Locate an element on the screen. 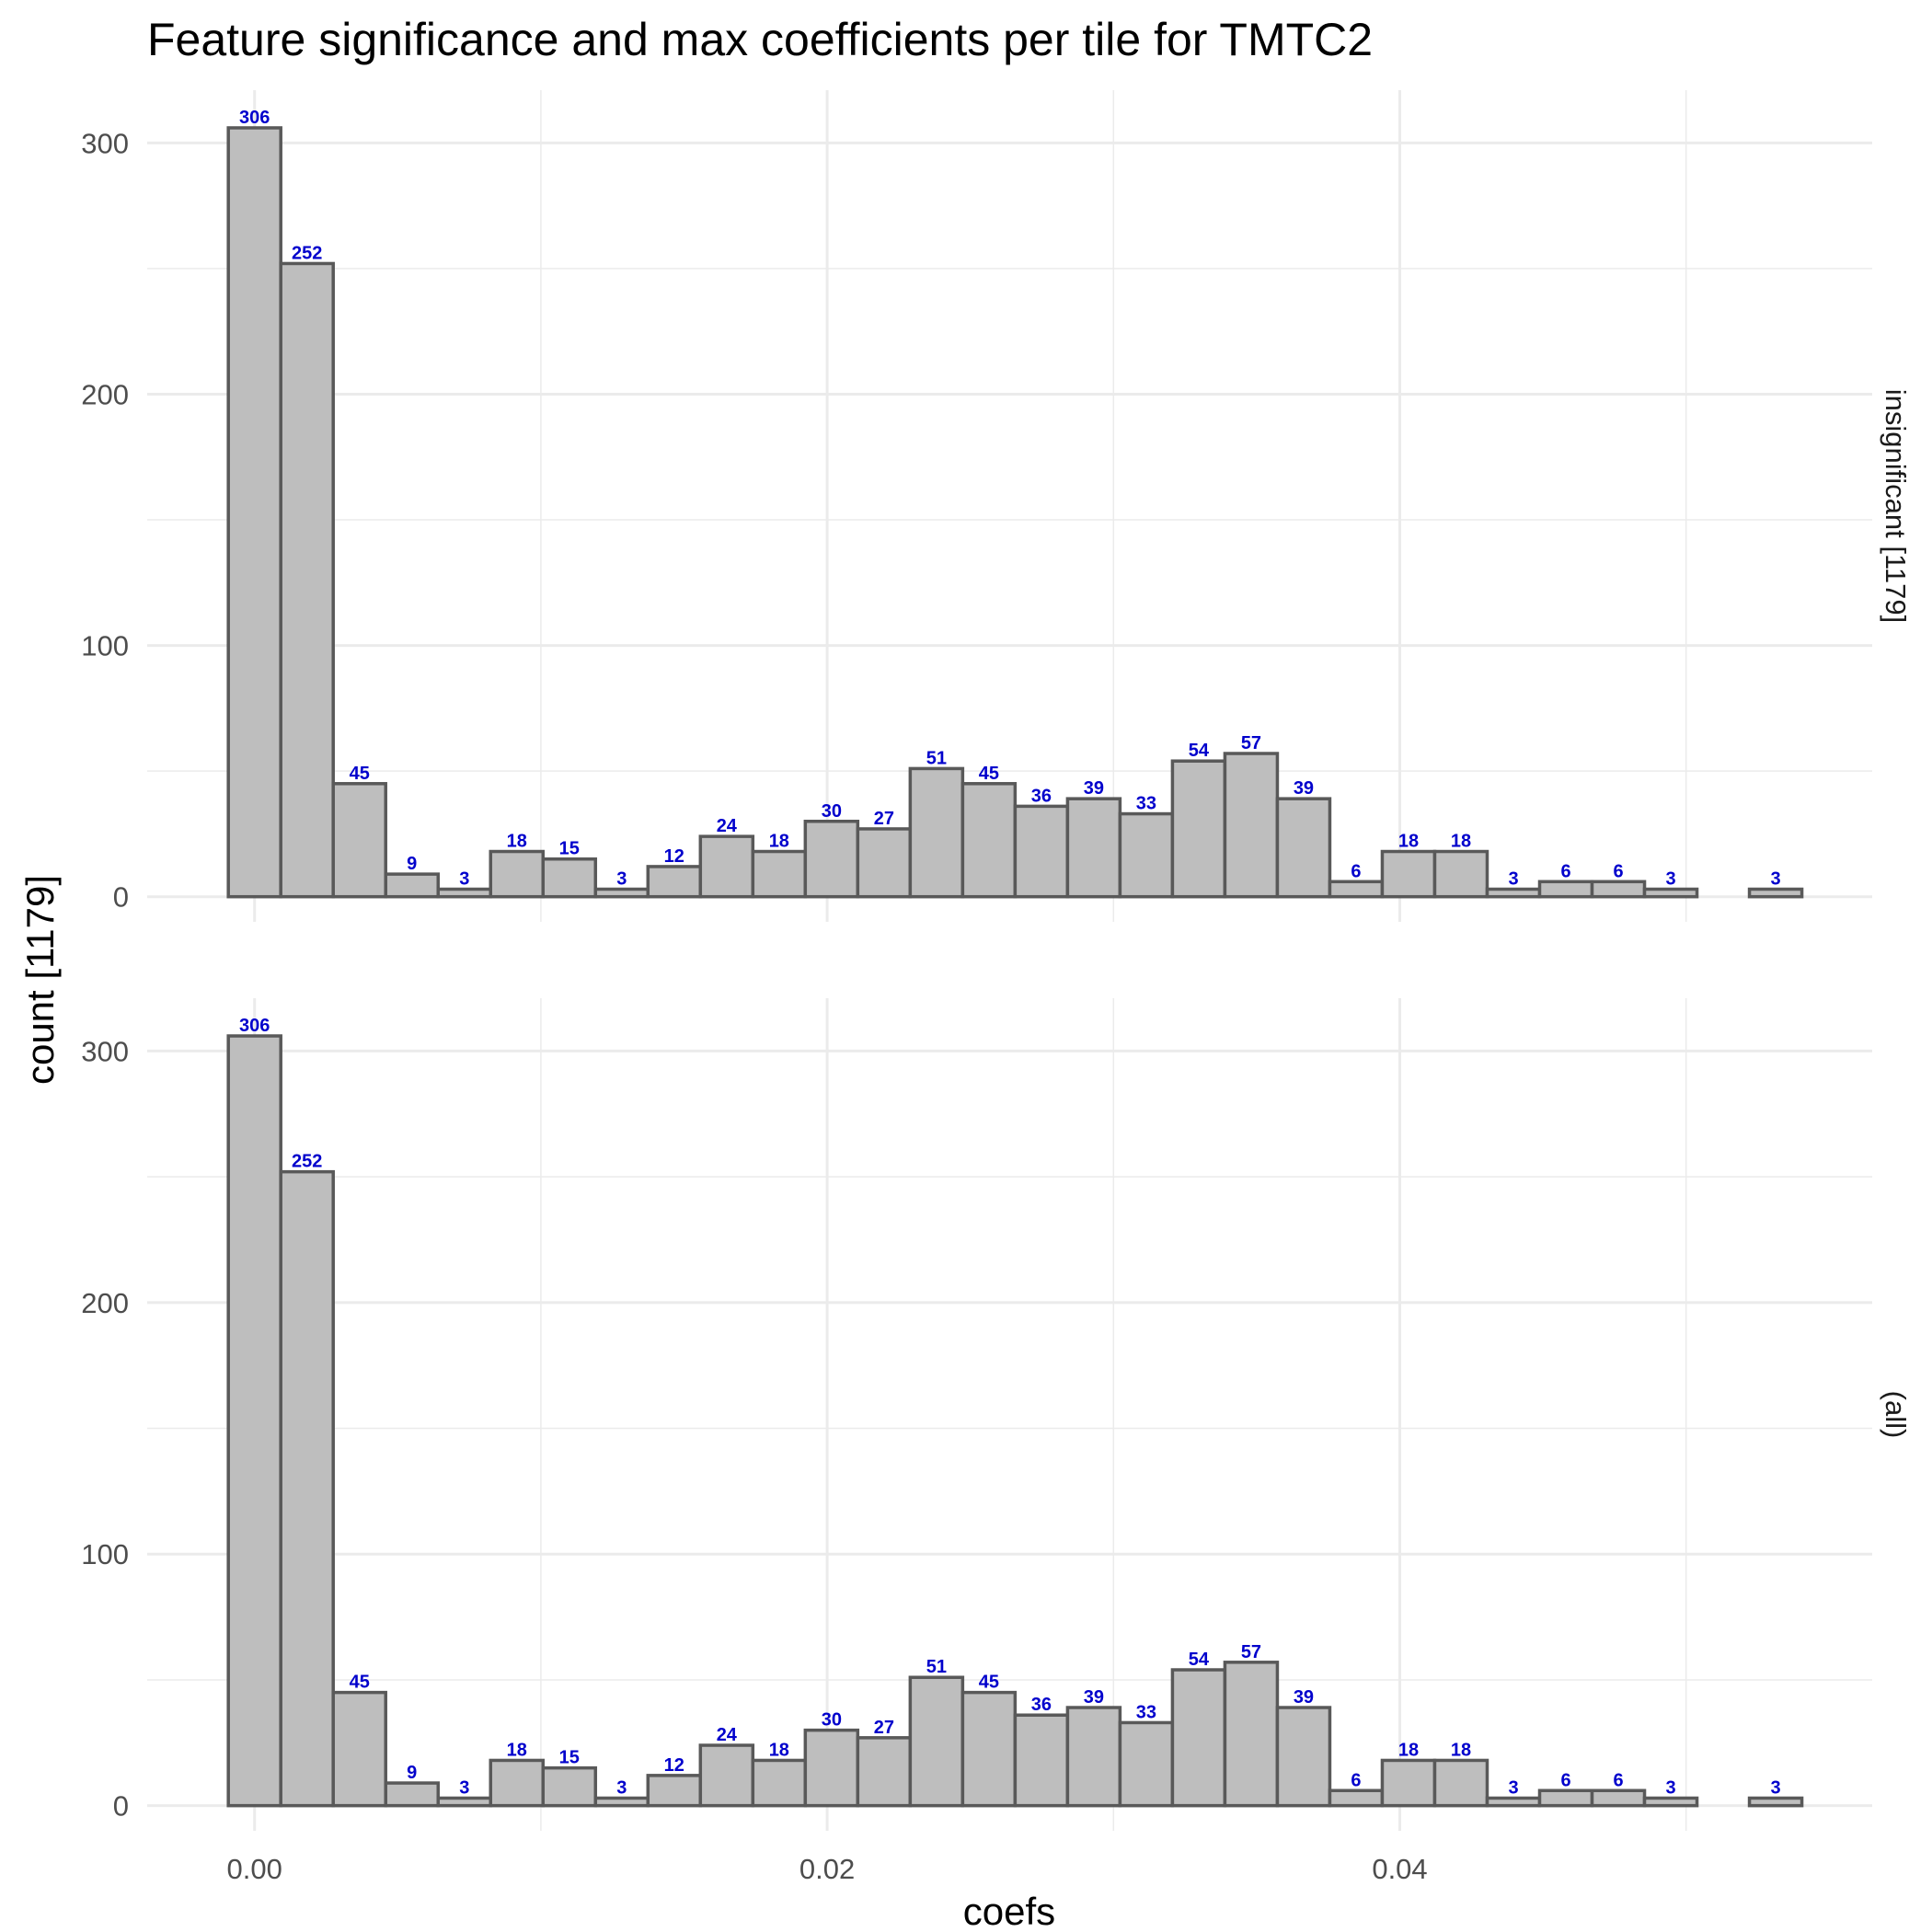 Image resolution: width=1932 pixels, height=1932 pixels. x-axis-ticks: 0.00 0.02 0.04 is located at coordinates (827, 1869).